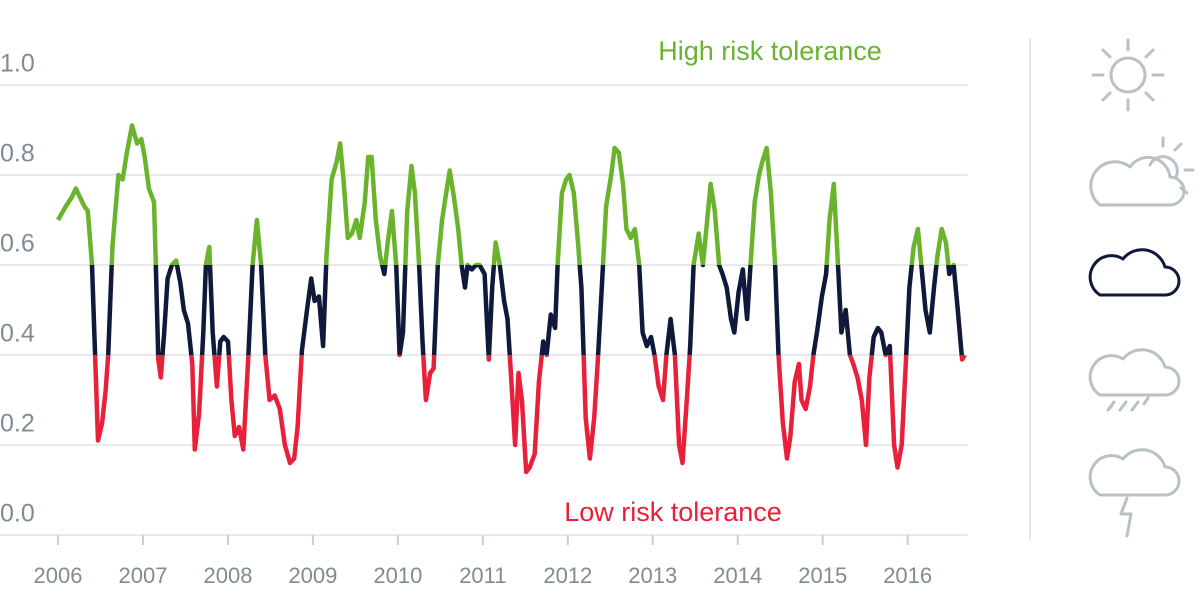 The image size is (1200, 602). Describe the element at coordinates (58, 575) in the screenshot. I see `x-tick-label: 2006` at that location.